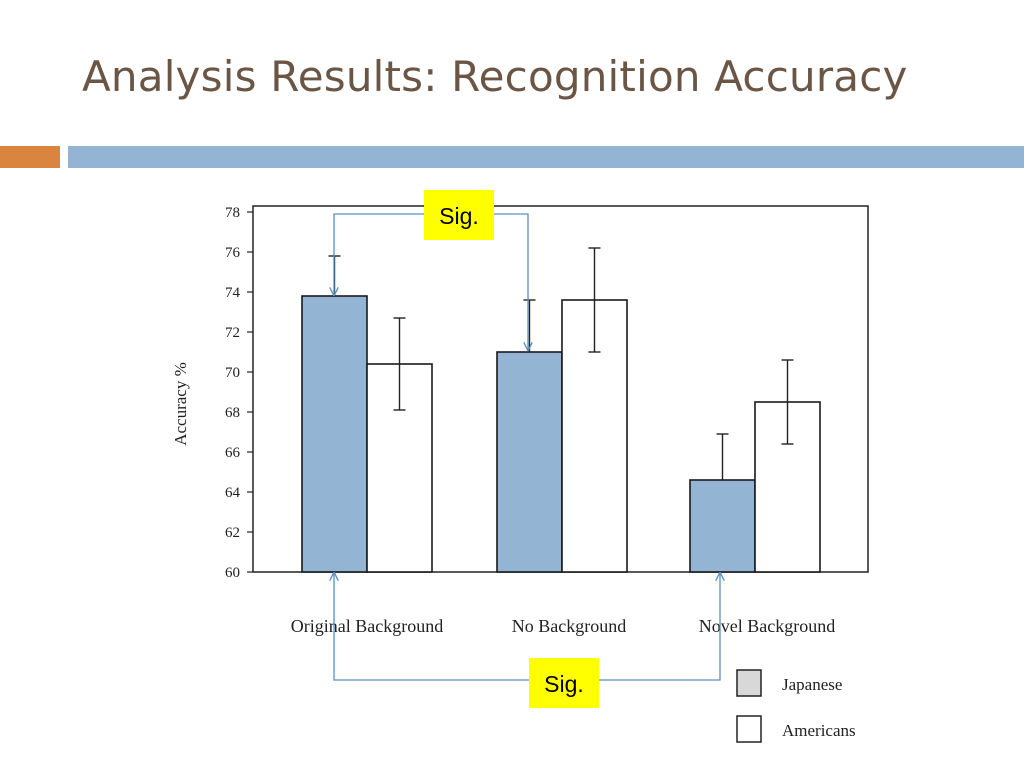 The width and height of the screenshot is (1024, 768). Describe the element at coordinates (232, 213) in the screenshot. I see `y-tick-label: 78` at that location.